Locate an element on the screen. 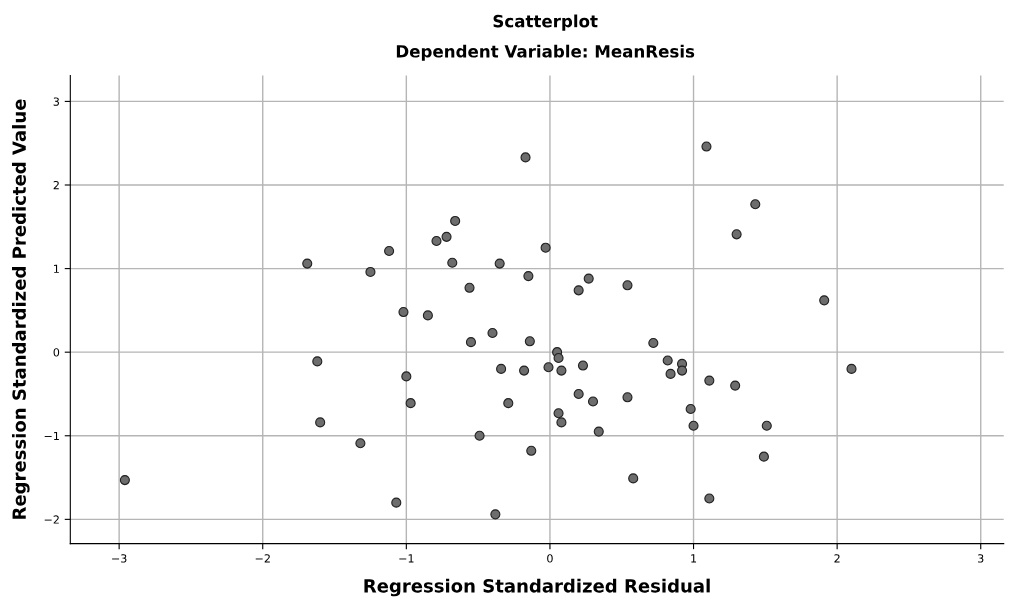  y-tick-label: 2 is located at coordinates (56, 185).